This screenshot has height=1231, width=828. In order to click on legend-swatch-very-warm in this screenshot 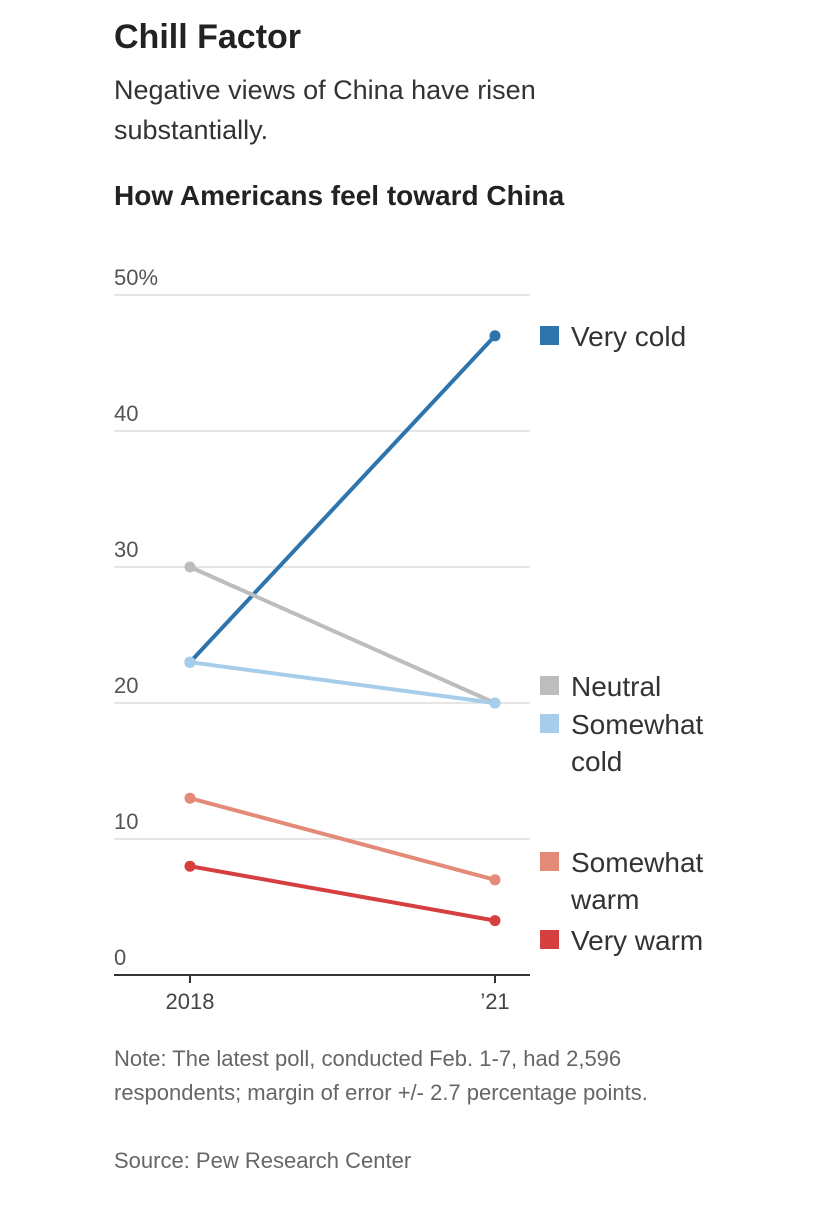, I will do `click(549, 939)`.